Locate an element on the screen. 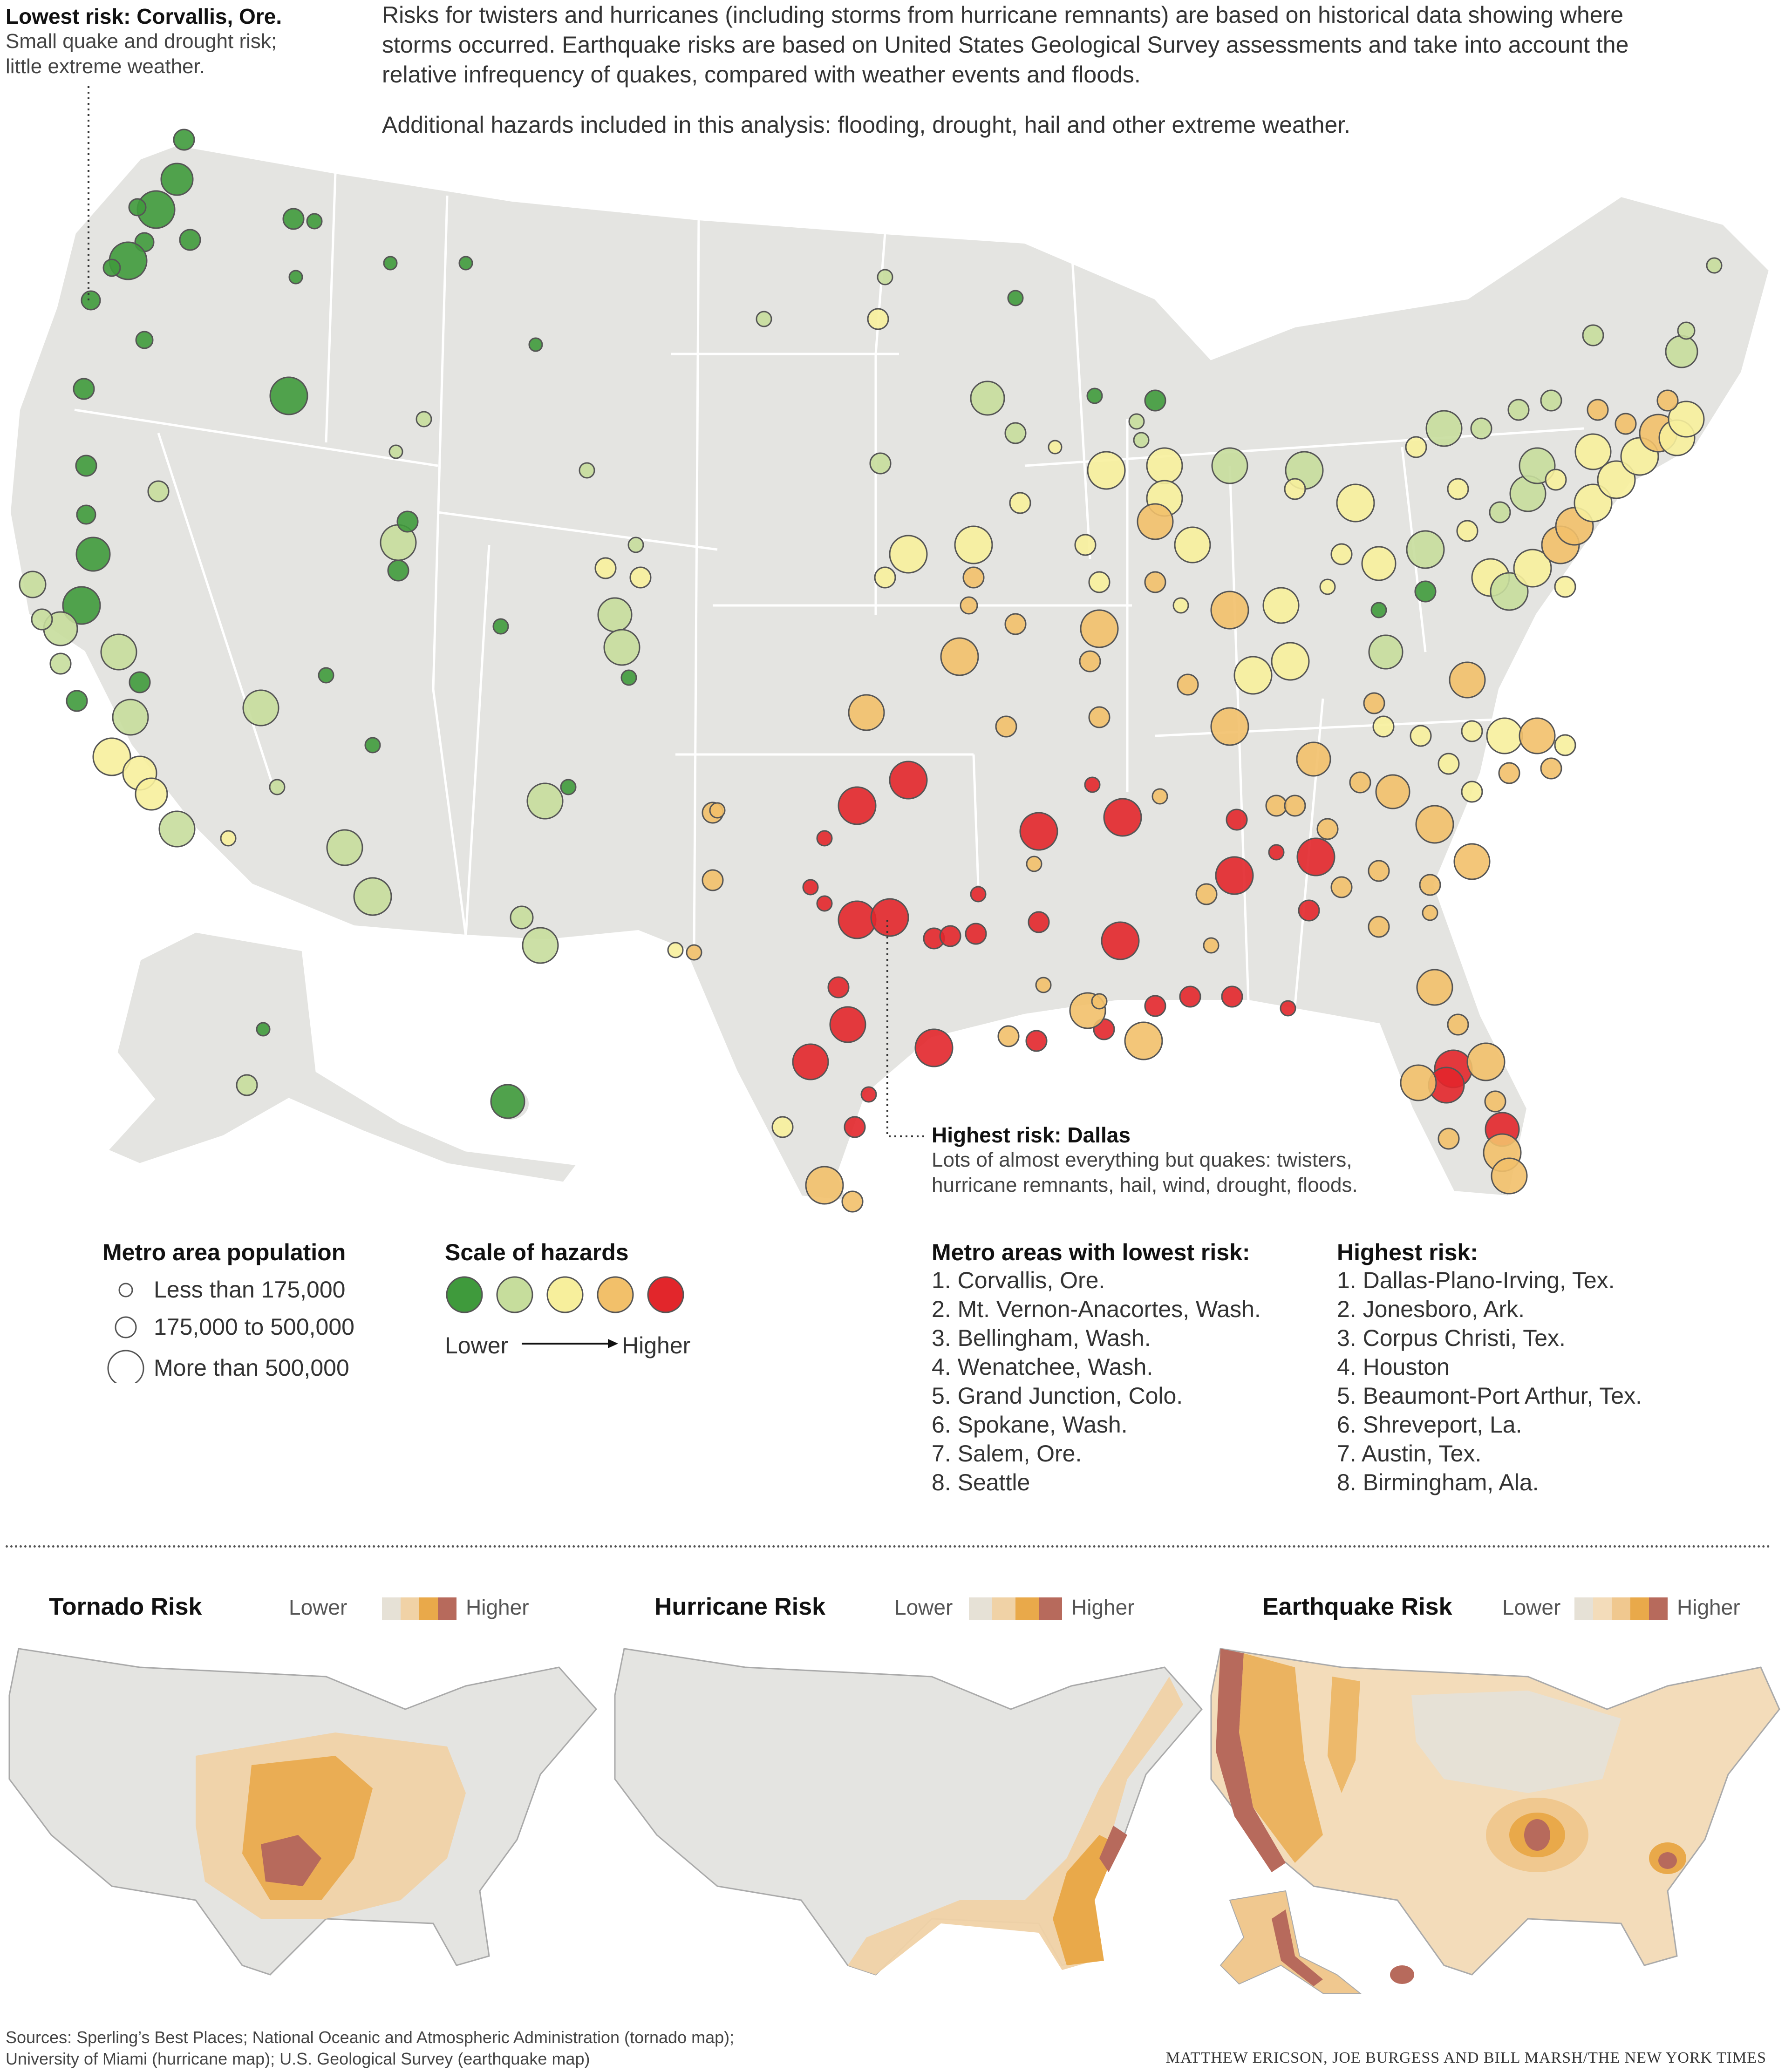 Image resolution: width=1785 pixels, height=2072 pixels. earthquake-scale-swatches is located at coordinates (1621, 1608).